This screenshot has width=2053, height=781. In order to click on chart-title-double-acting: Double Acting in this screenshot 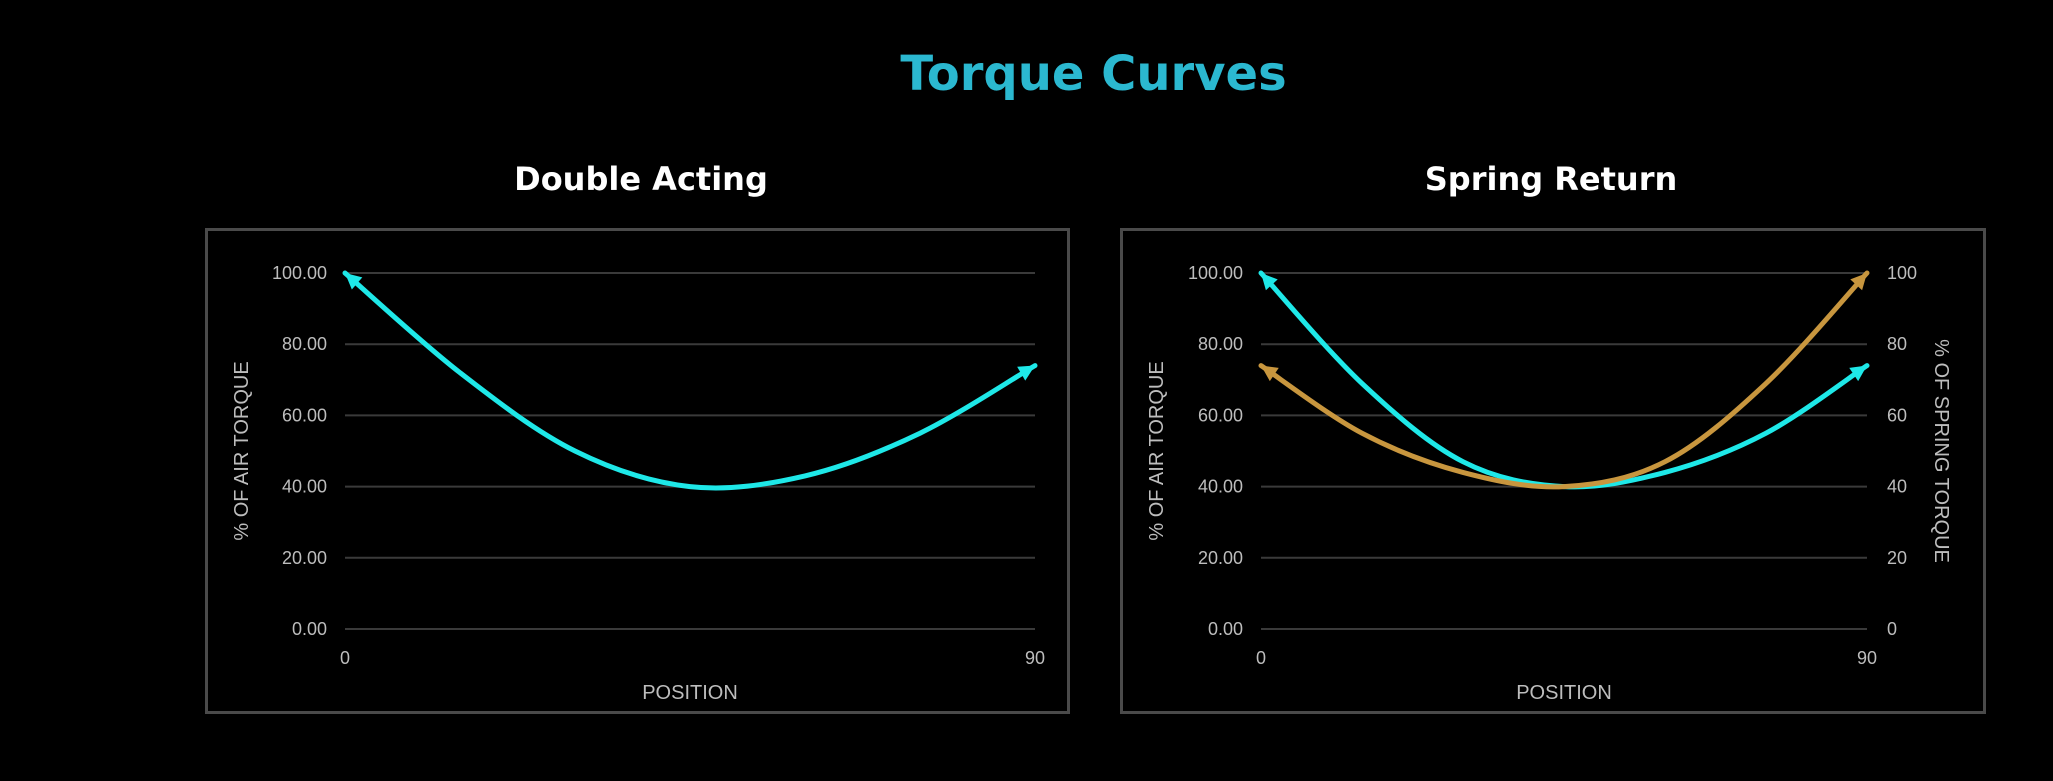, I will do `click(641, 179)`.